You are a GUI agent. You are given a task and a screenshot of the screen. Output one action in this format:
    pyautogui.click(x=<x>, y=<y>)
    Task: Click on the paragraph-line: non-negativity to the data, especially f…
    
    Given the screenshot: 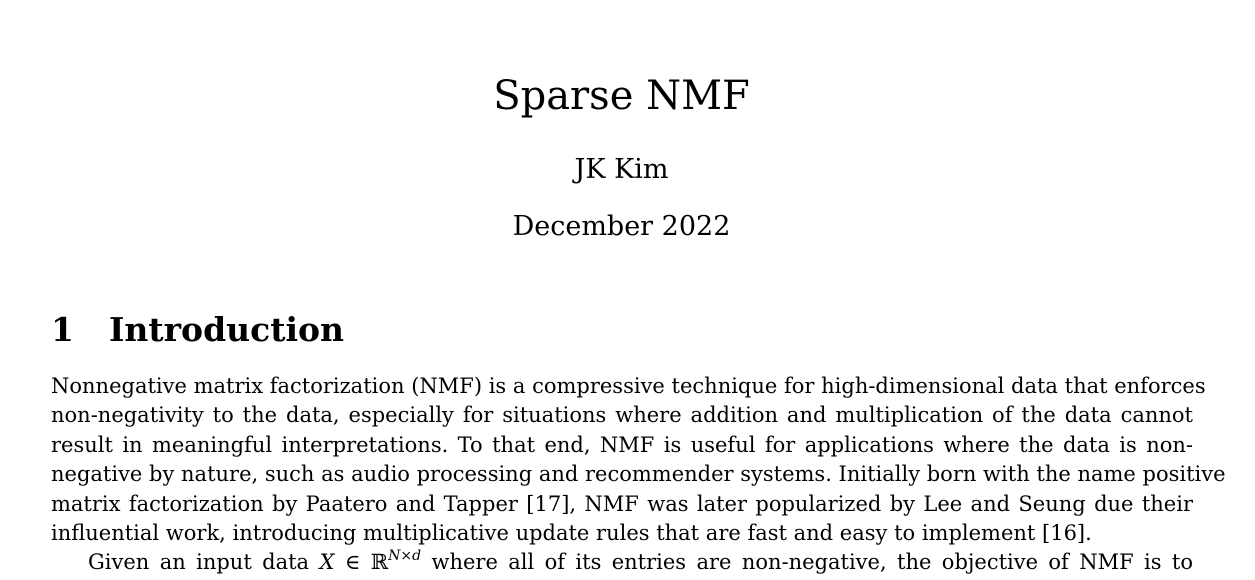 What is the action you would take?
    pyautogui.click(x=622, y=415)
    